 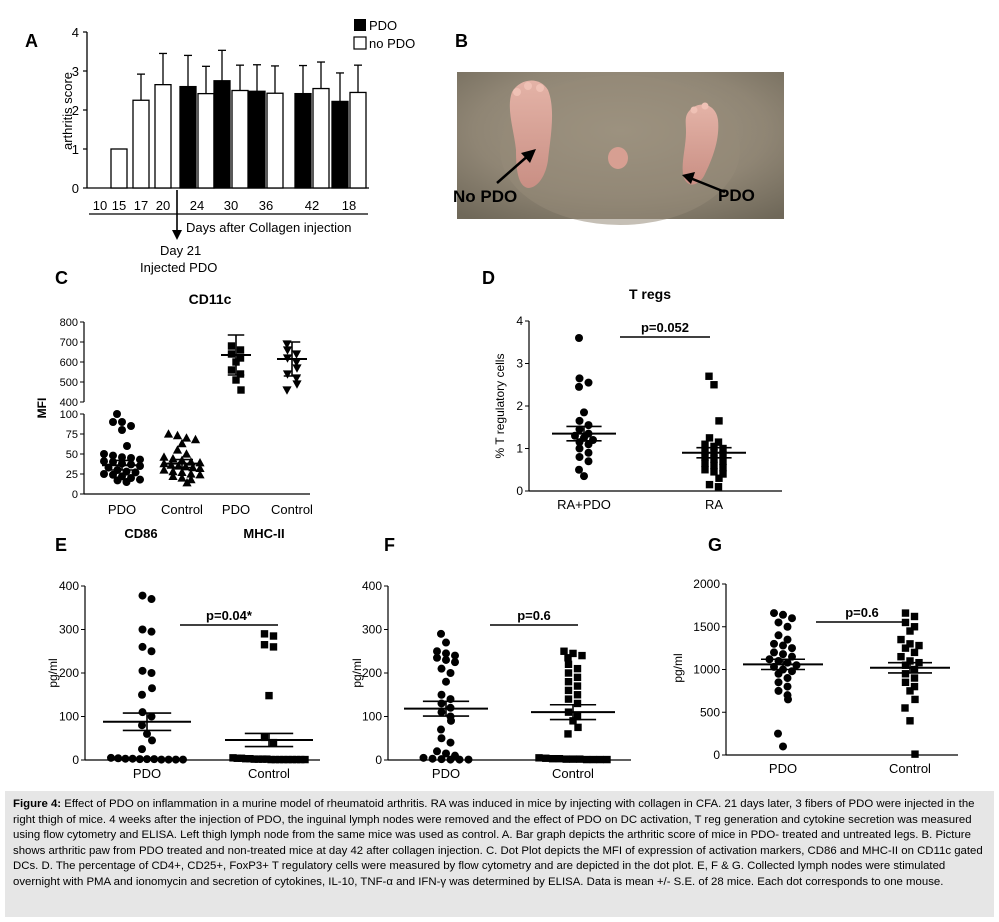 I want to click on arrow-pdo, so click(x=707, y=185).